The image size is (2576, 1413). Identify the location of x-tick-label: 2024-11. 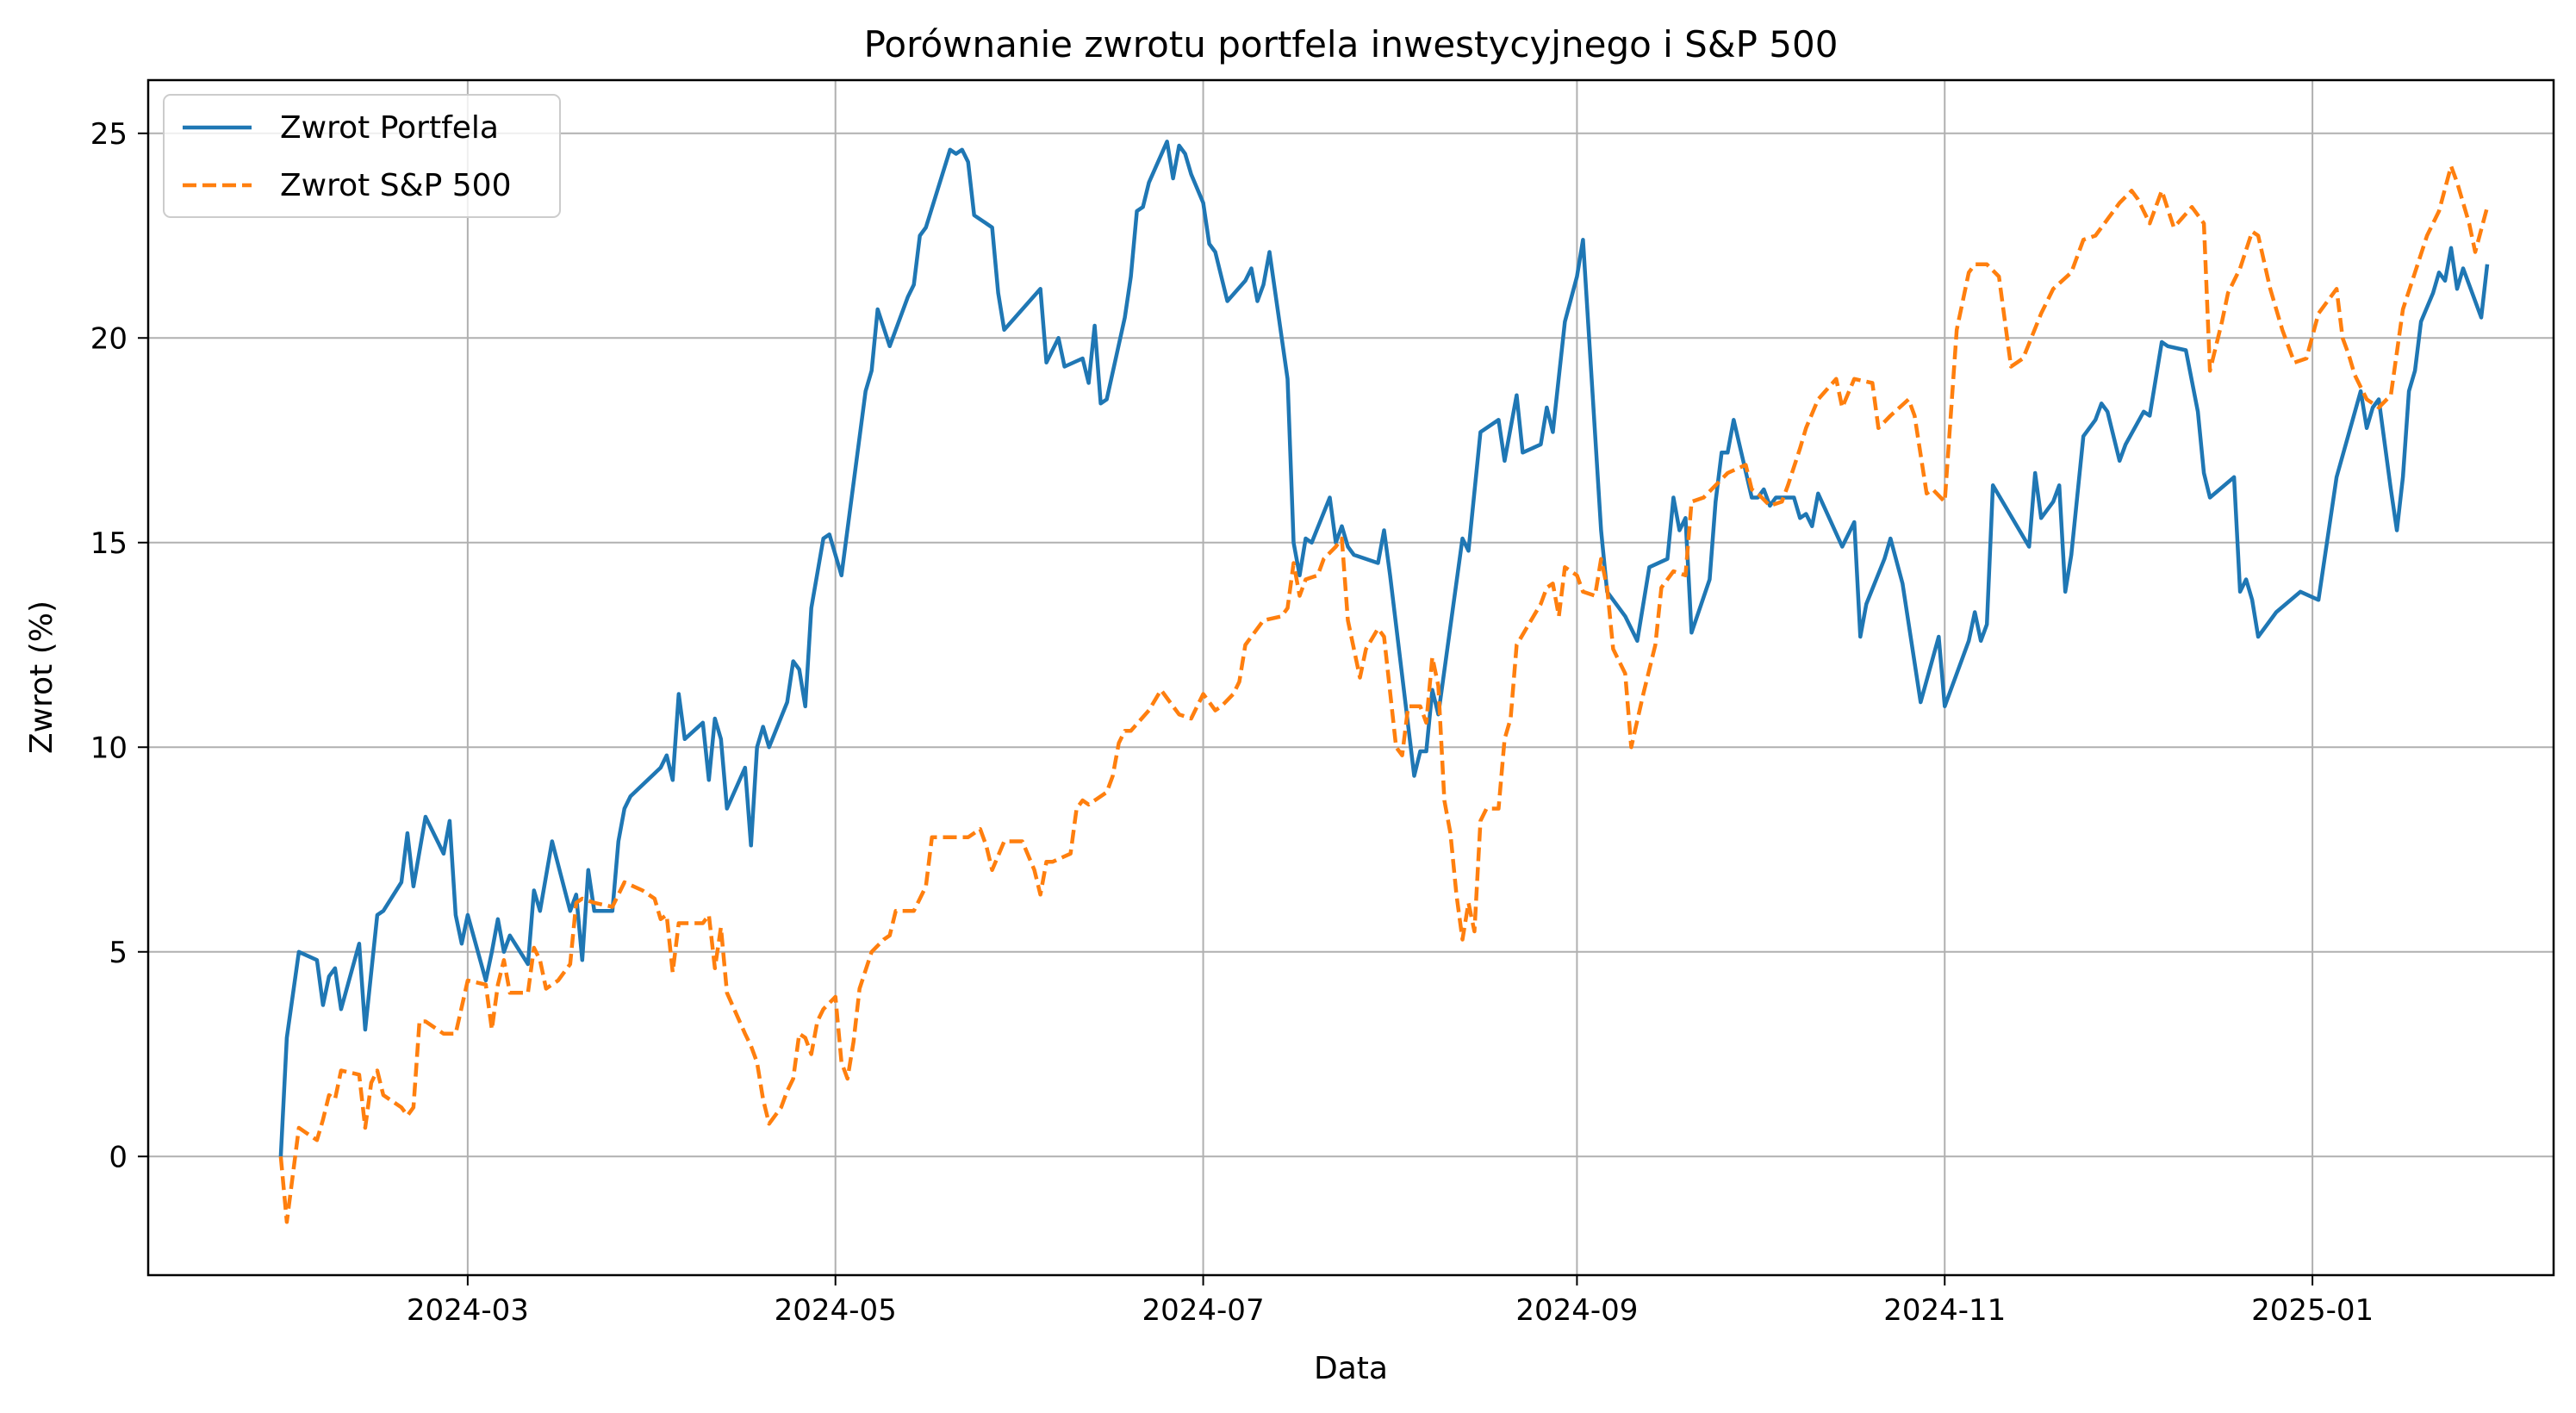
(1945, 1310).